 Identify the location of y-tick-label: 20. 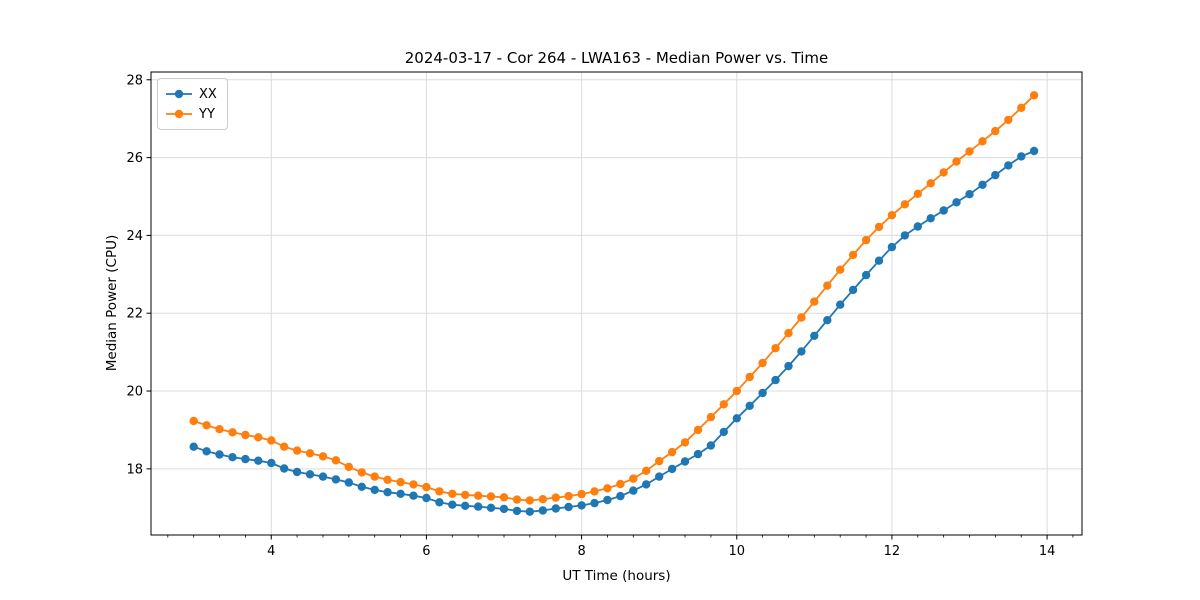
(134, 392).